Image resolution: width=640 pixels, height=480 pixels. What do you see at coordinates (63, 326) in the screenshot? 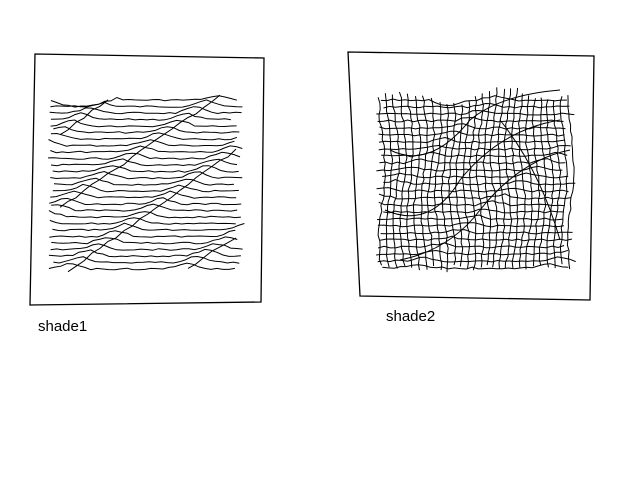
I see `shade1-label: shade1` at bounding box center [63, 326].